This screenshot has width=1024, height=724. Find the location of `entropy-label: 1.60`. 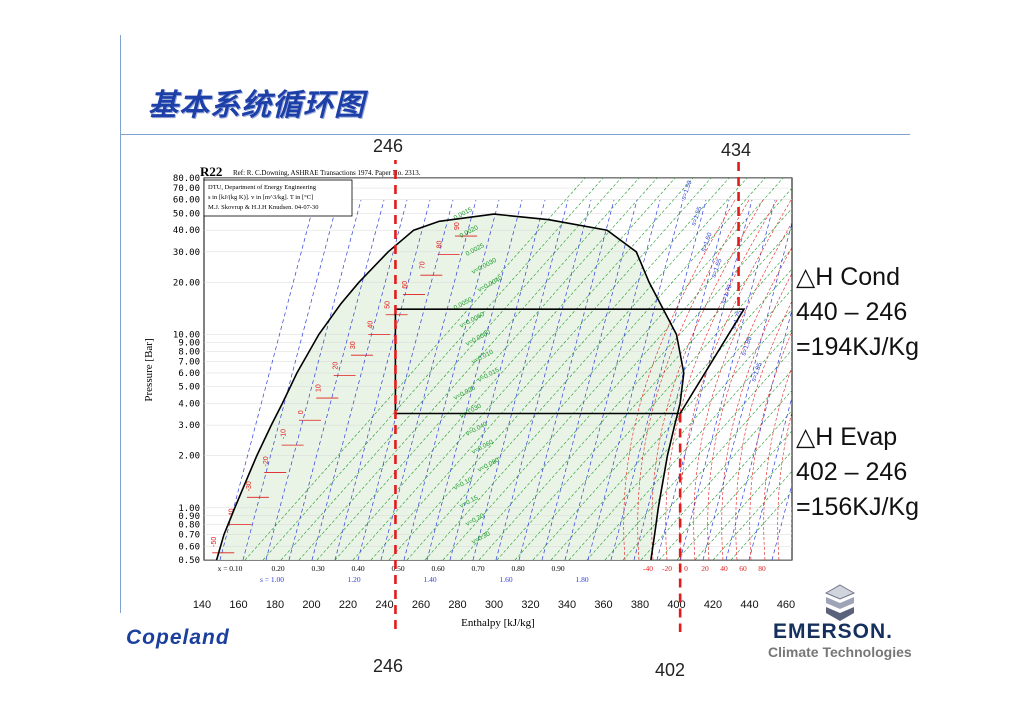

entropy-label: 1.60 is located at coordinates (505, 579).